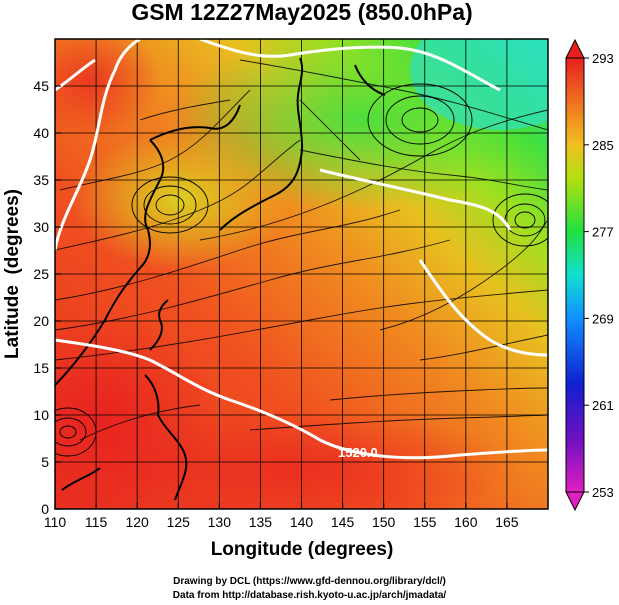 The image size is (619, 605). Describe the element at coordinates (12, 274) in the screenshot. I see `y-axis-label: Latitude (degrees)` at that location.